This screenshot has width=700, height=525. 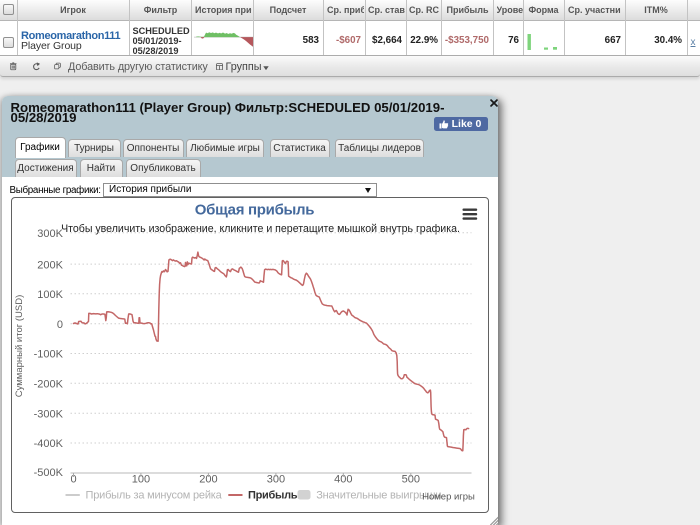 I want to click on svg-text: Номер игры, so click(x=448, y=497).